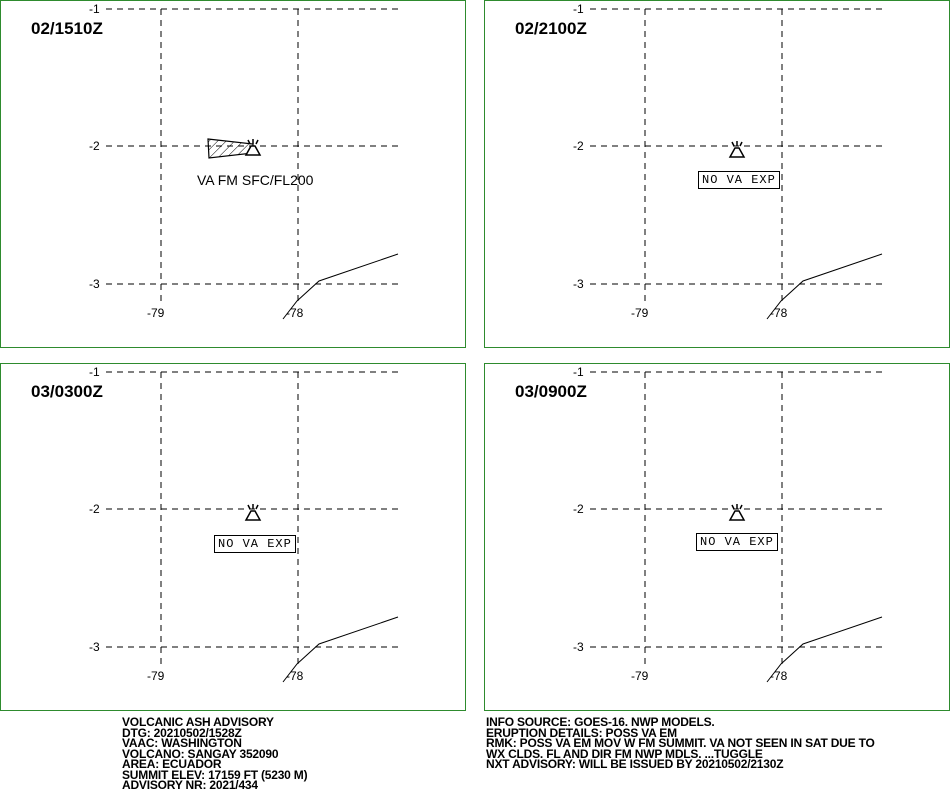 The height and width of the screenshot is (812, 950). I want to click on advisory-line: SUMMIT ELEV: 17159 FT (5230 M), so click(215, 774).